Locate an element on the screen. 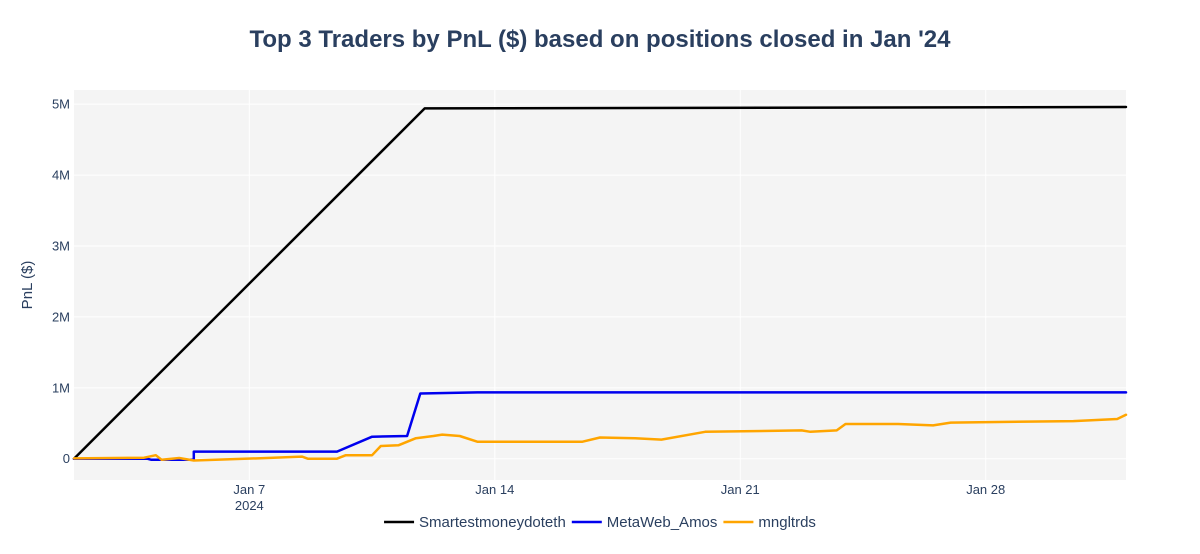  y-tick-label: 3M is located at coordinates (61, 246).